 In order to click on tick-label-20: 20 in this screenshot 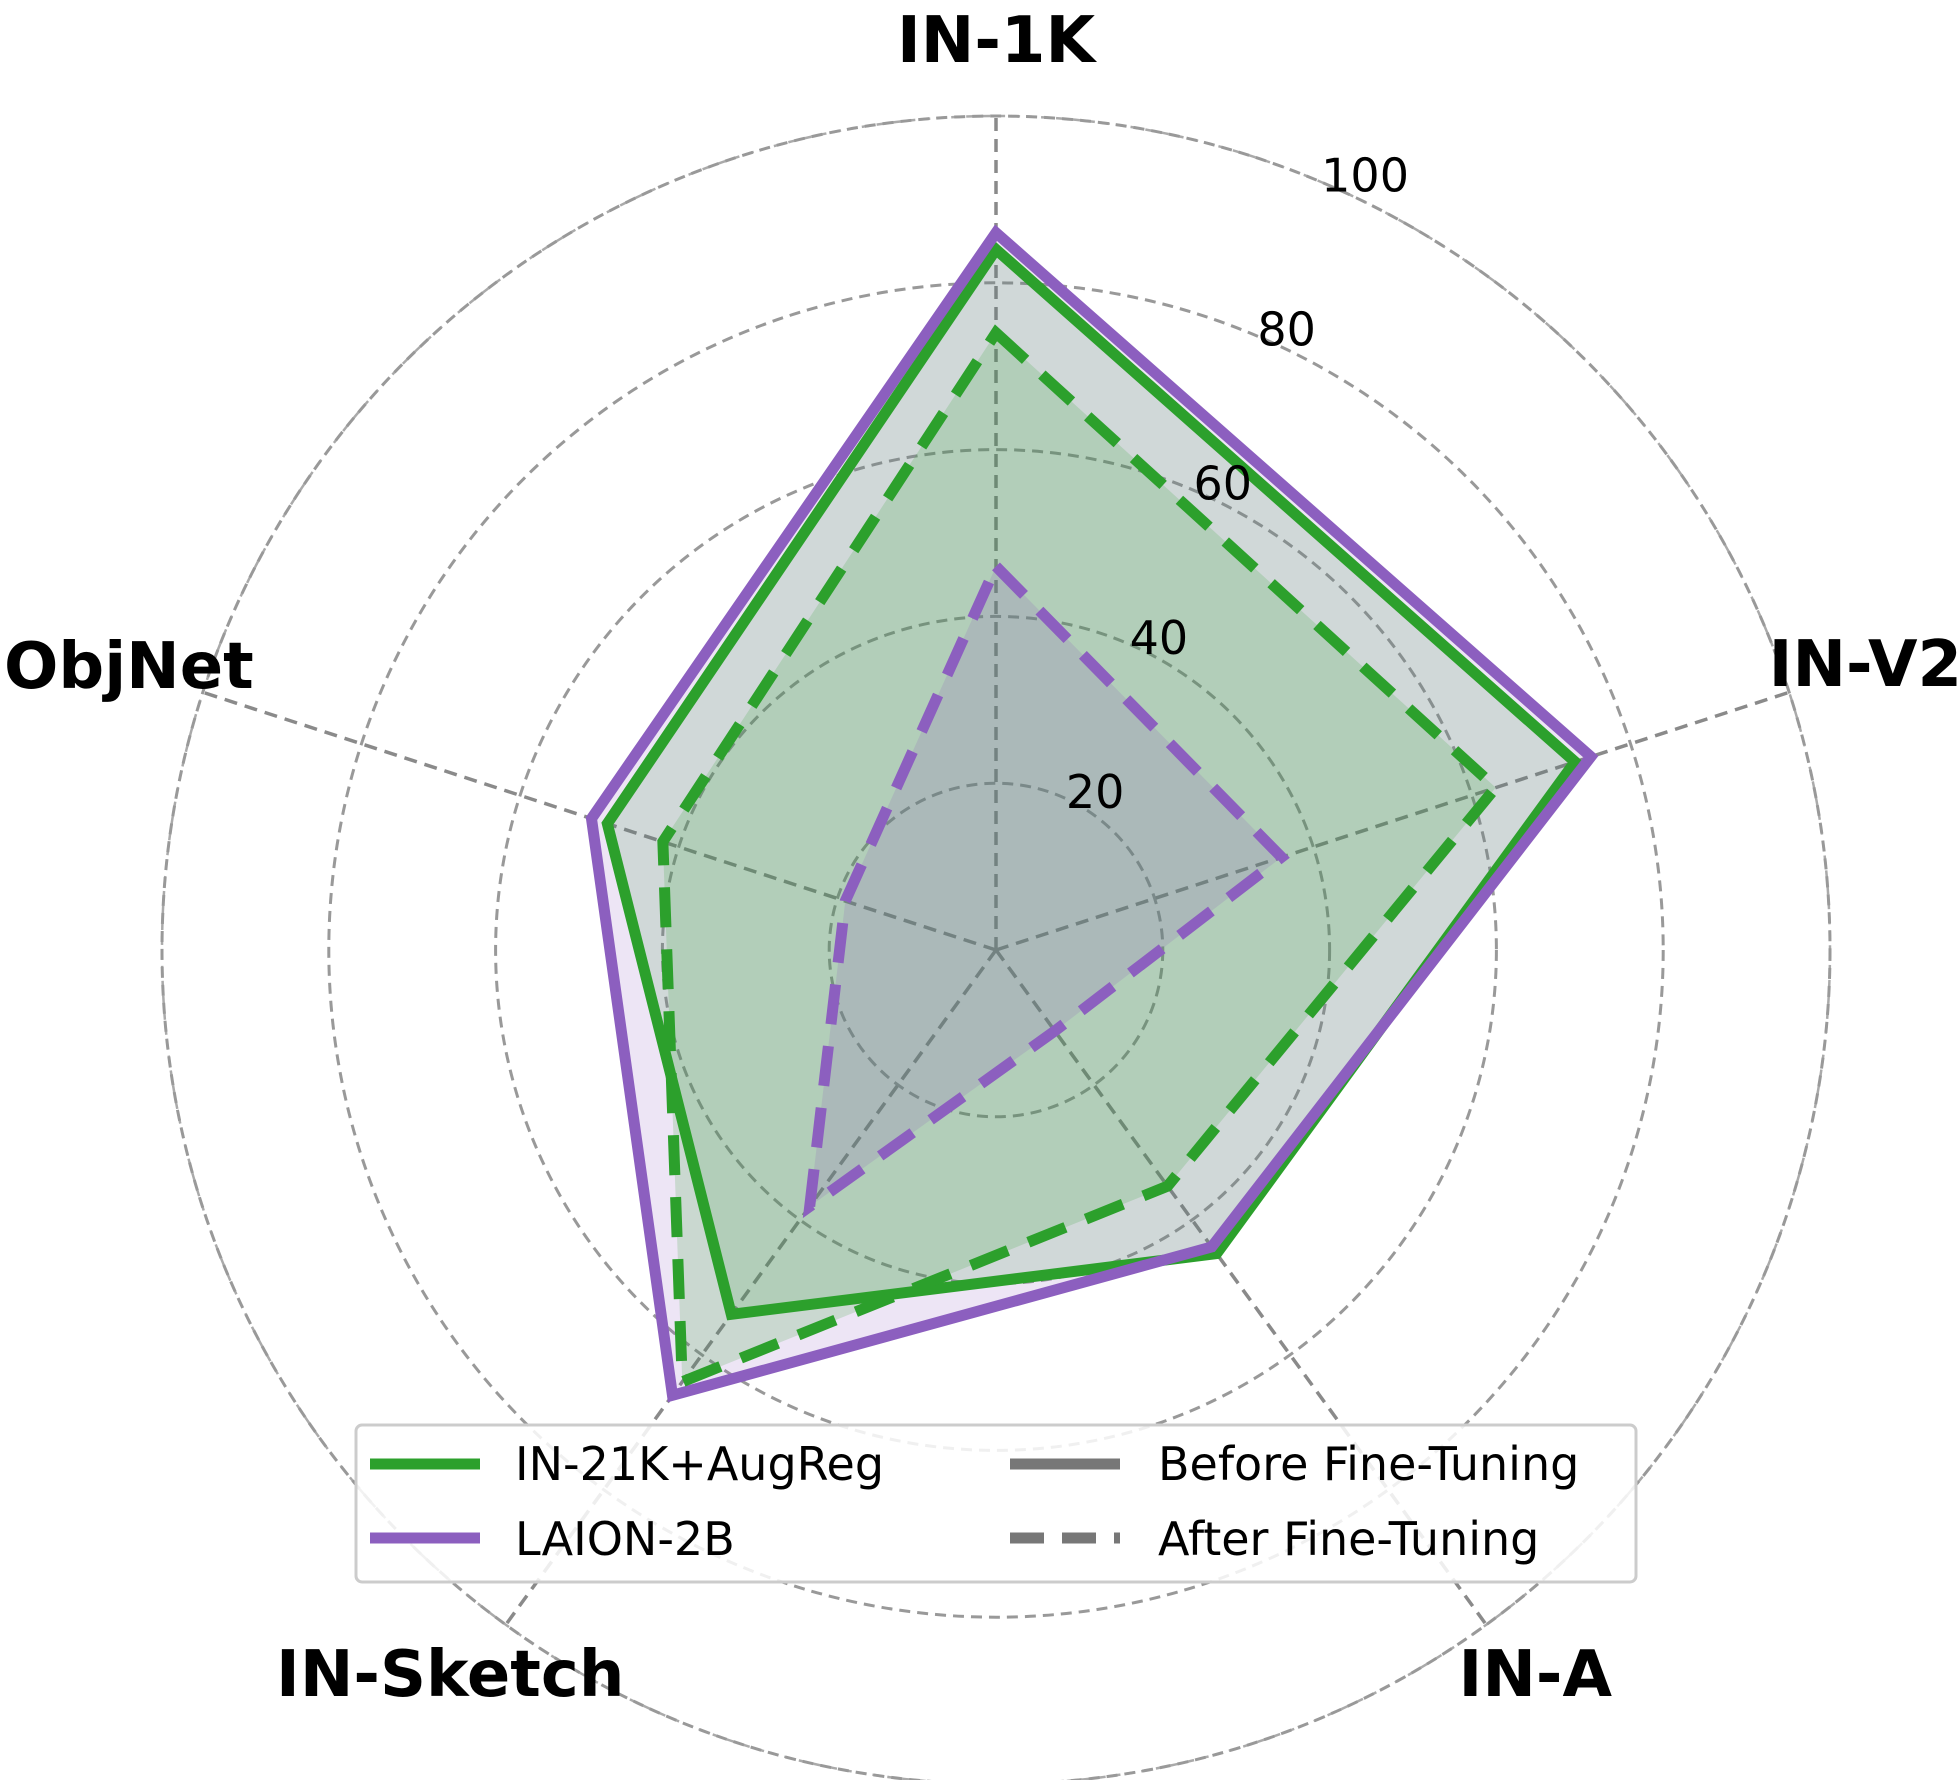, I will do `click(1095, 792)`.